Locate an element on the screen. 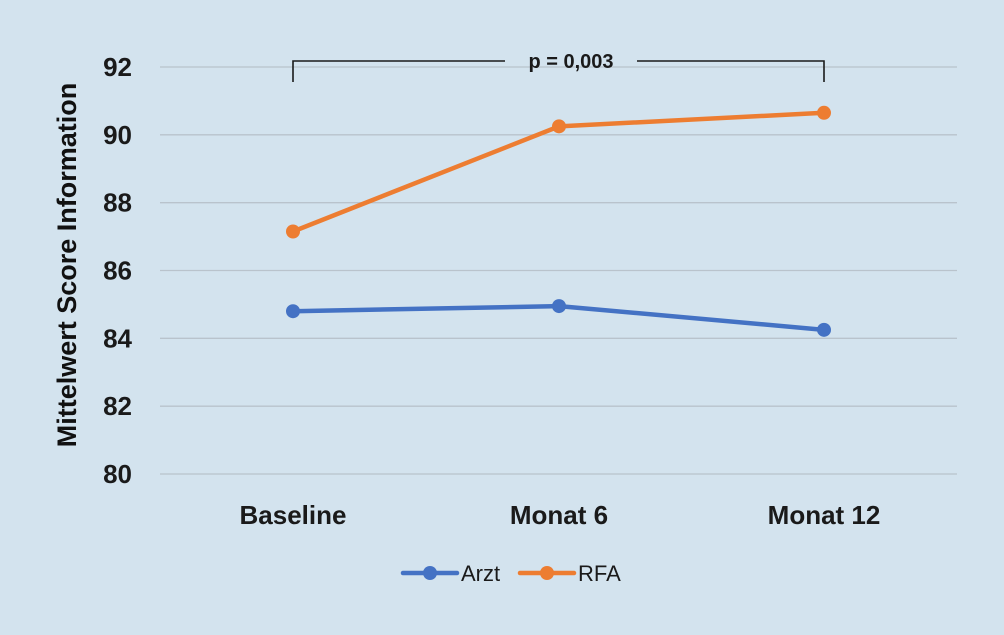 Image resolution: width=1004 pixels, height=635 pixels. y-tick-label: 90 is located at coordinates (117, 135).